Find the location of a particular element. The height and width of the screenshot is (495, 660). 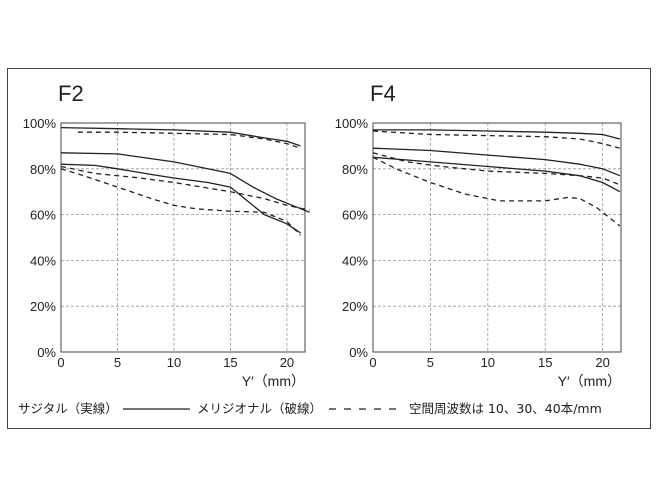

legend-meridional-label: メリジオナル（破線） is located at coordinates (259, 408).